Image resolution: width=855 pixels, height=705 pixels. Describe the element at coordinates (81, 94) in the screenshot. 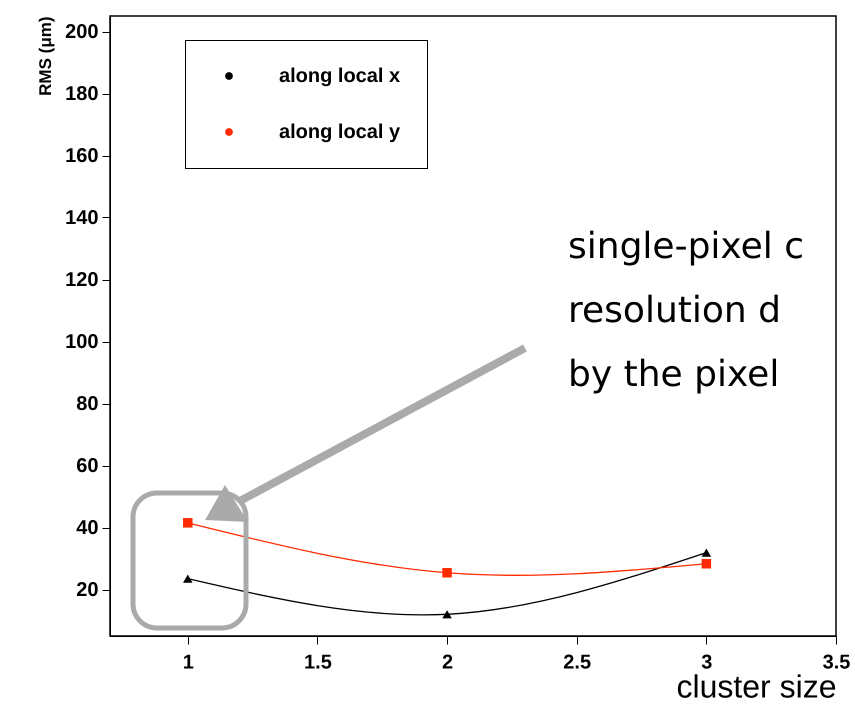

I see `y-tick-label: 180` at that location.